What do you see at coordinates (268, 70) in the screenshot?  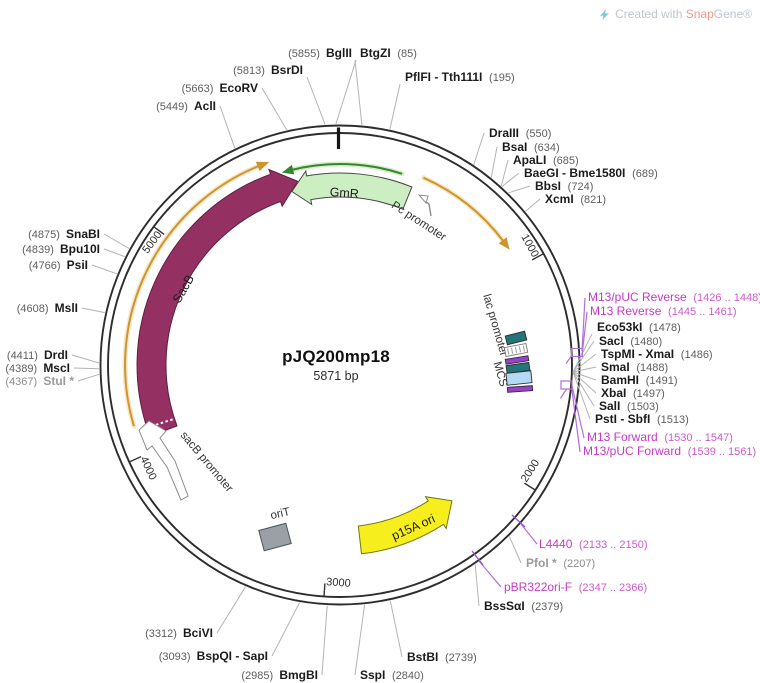 I see `enzyme-label-bsrdi: (5813) BsrDI` at bounding box center [268, 70].